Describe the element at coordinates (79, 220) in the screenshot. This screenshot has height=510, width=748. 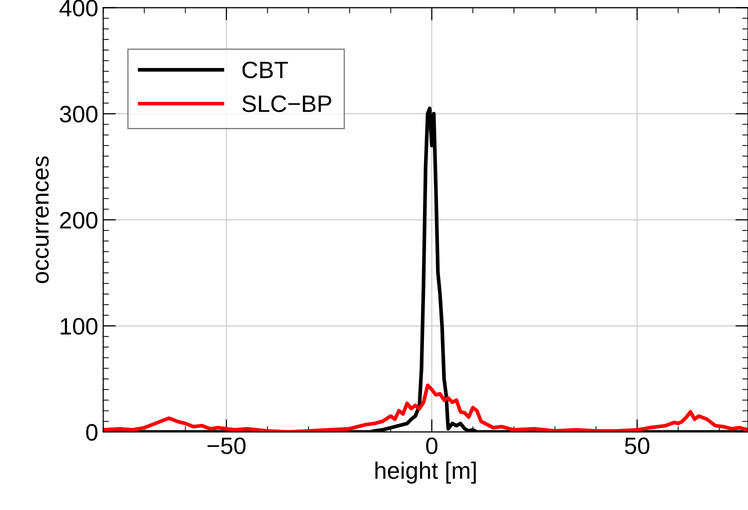
I see `y-tick-label: 200` at that location.